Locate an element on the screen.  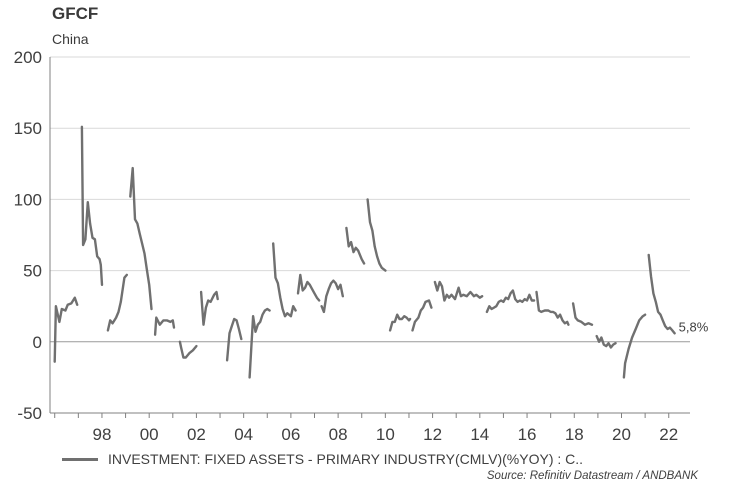
y-tick-label: 150 is located at coordinates (28, 128).